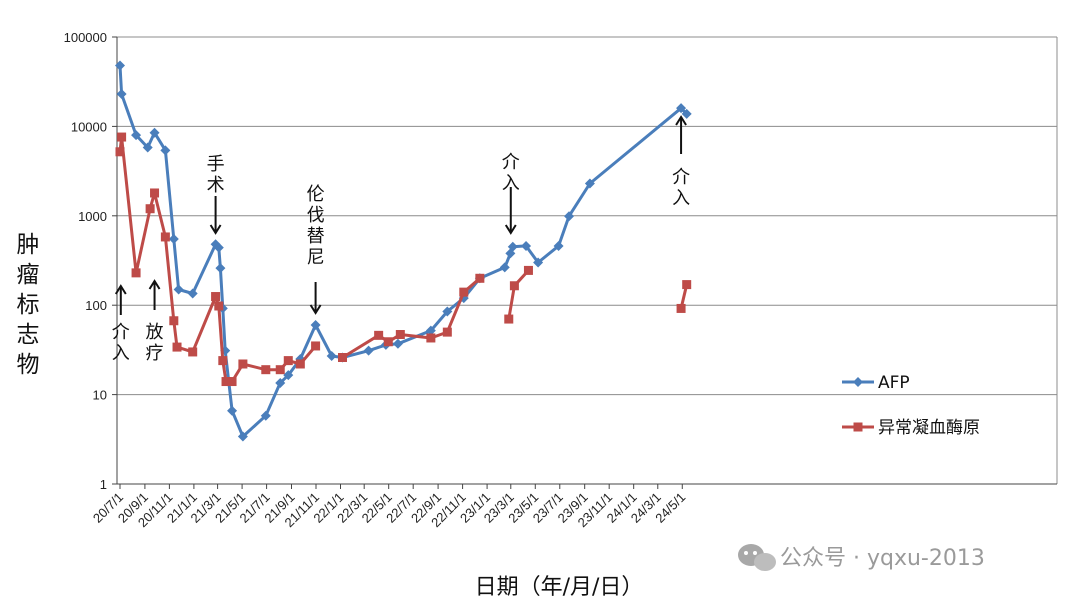 The height and width of the screenshot is (601, 1080). What do you see at coordinates (911, 405) in the screenshot?
I see `legend: AFP 异常凝血酶原` at bounding box center [911, 405].